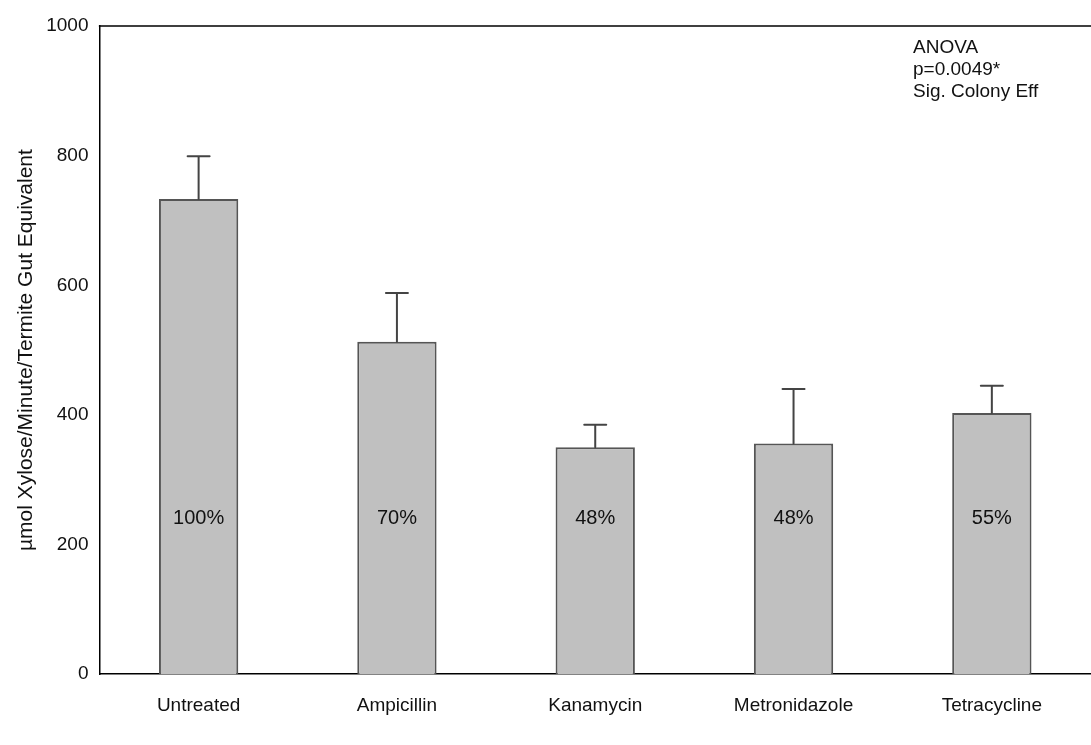 The image size is (1091, 745). What do you see at coordinates (67, 25) in the screenshot?
I see `y-tick-label: 1000` at bounding box center [67, 25].